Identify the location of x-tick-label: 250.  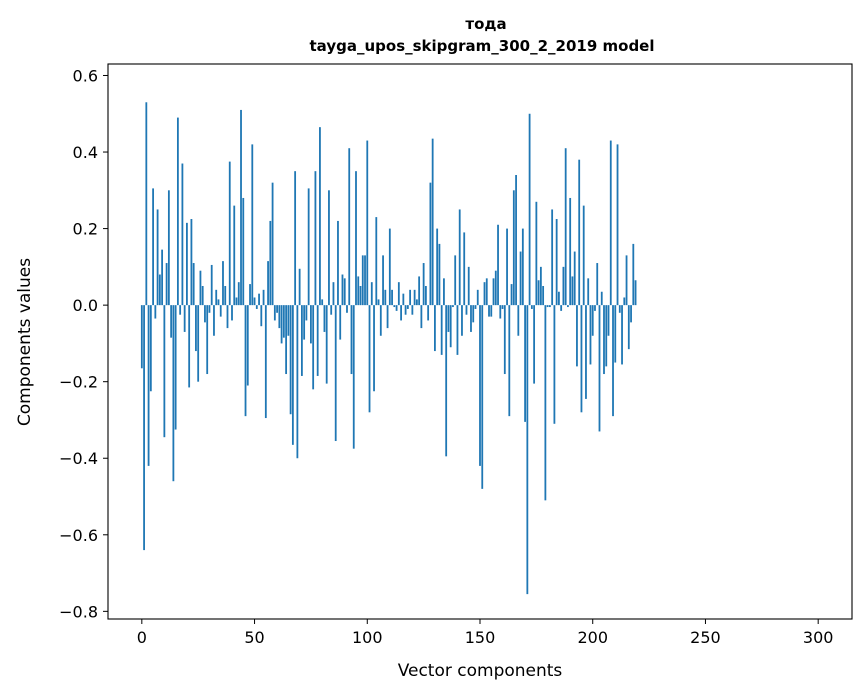
(705, 637).